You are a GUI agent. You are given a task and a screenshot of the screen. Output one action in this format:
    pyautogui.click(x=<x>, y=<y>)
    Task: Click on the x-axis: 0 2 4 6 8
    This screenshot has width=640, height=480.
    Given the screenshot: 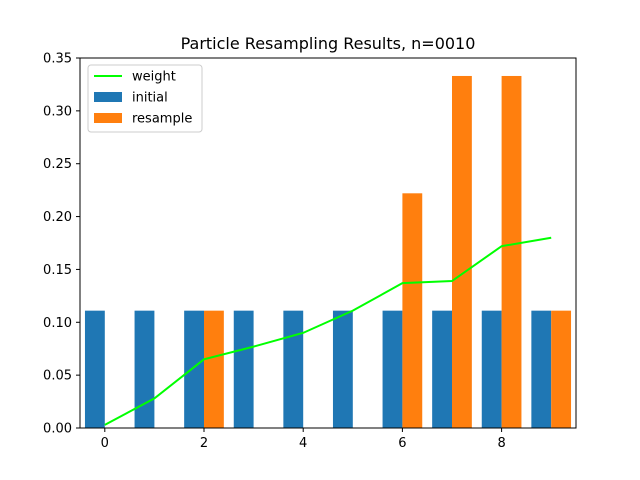 What is the action you would take?
    pyautogui.click(x=303, y=439)
    